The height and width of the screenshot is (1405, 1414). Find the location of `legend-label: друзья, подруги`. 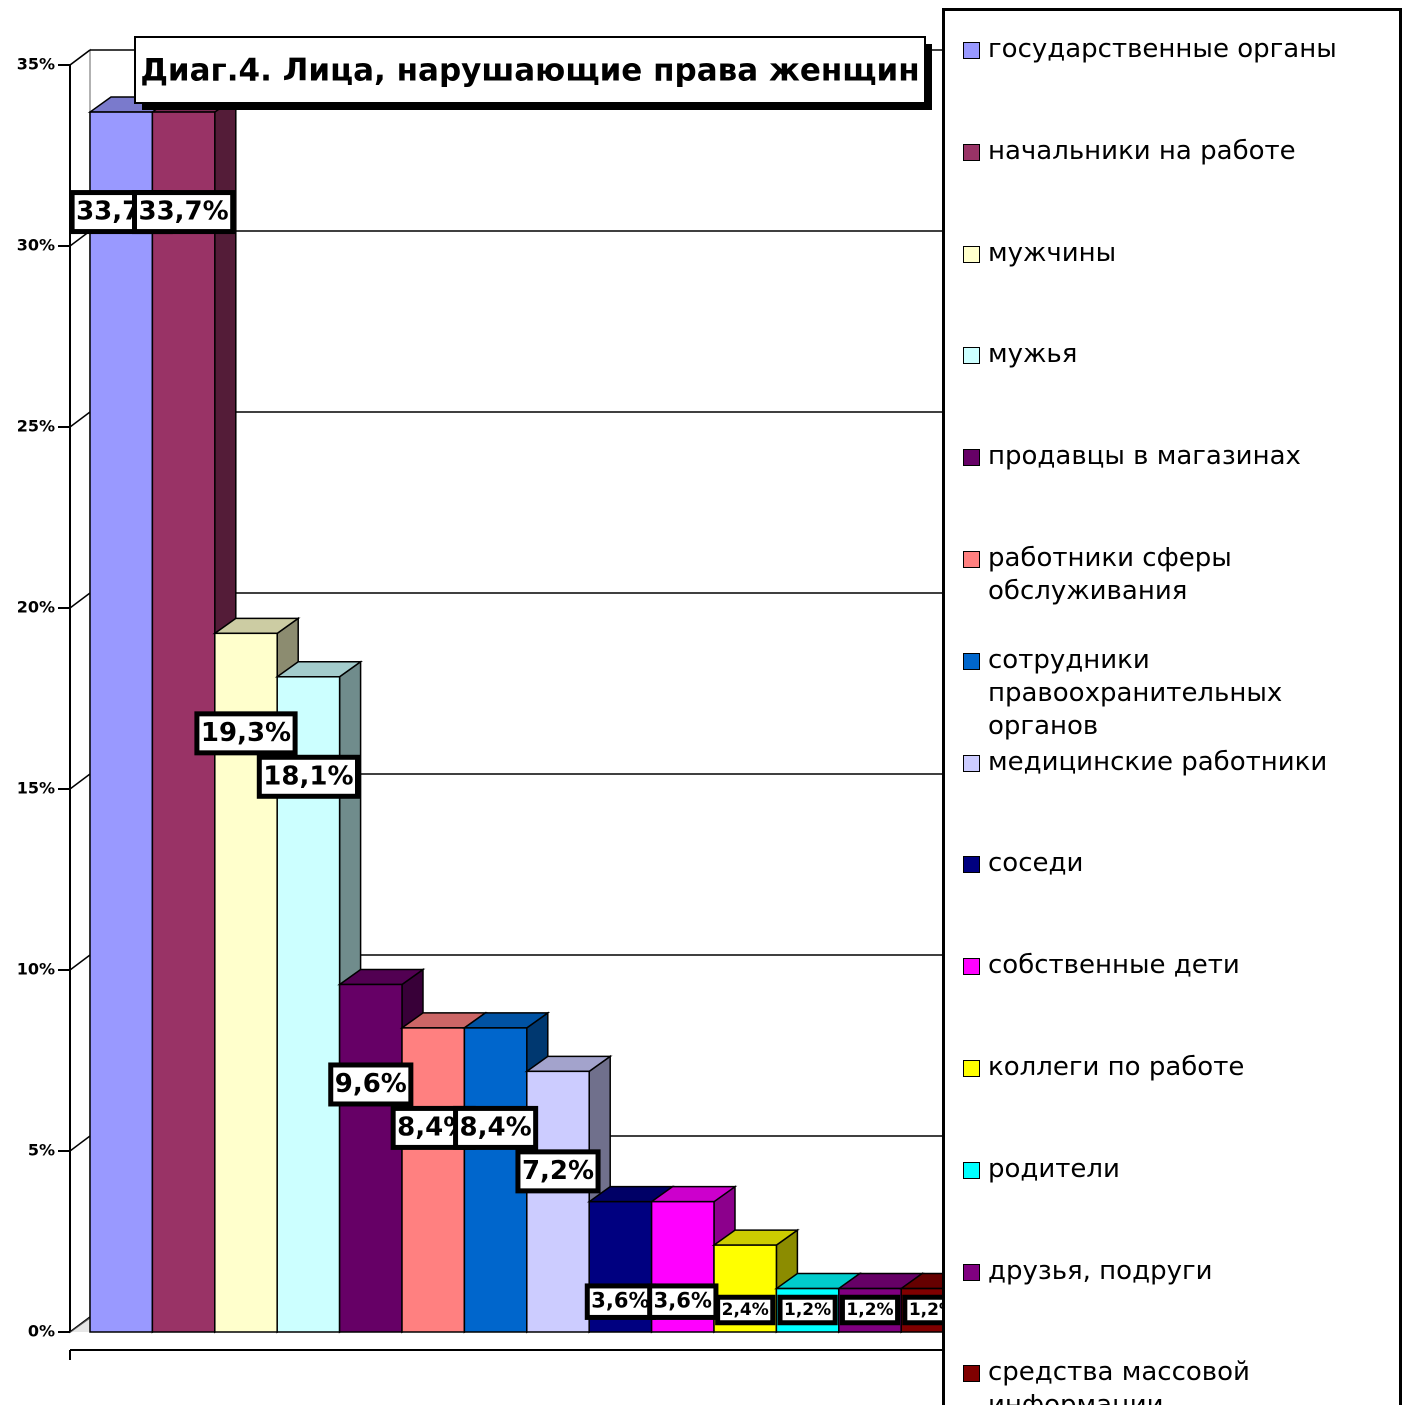

legend-label: друзья, подруги is located at coordinates (1100, 1270).